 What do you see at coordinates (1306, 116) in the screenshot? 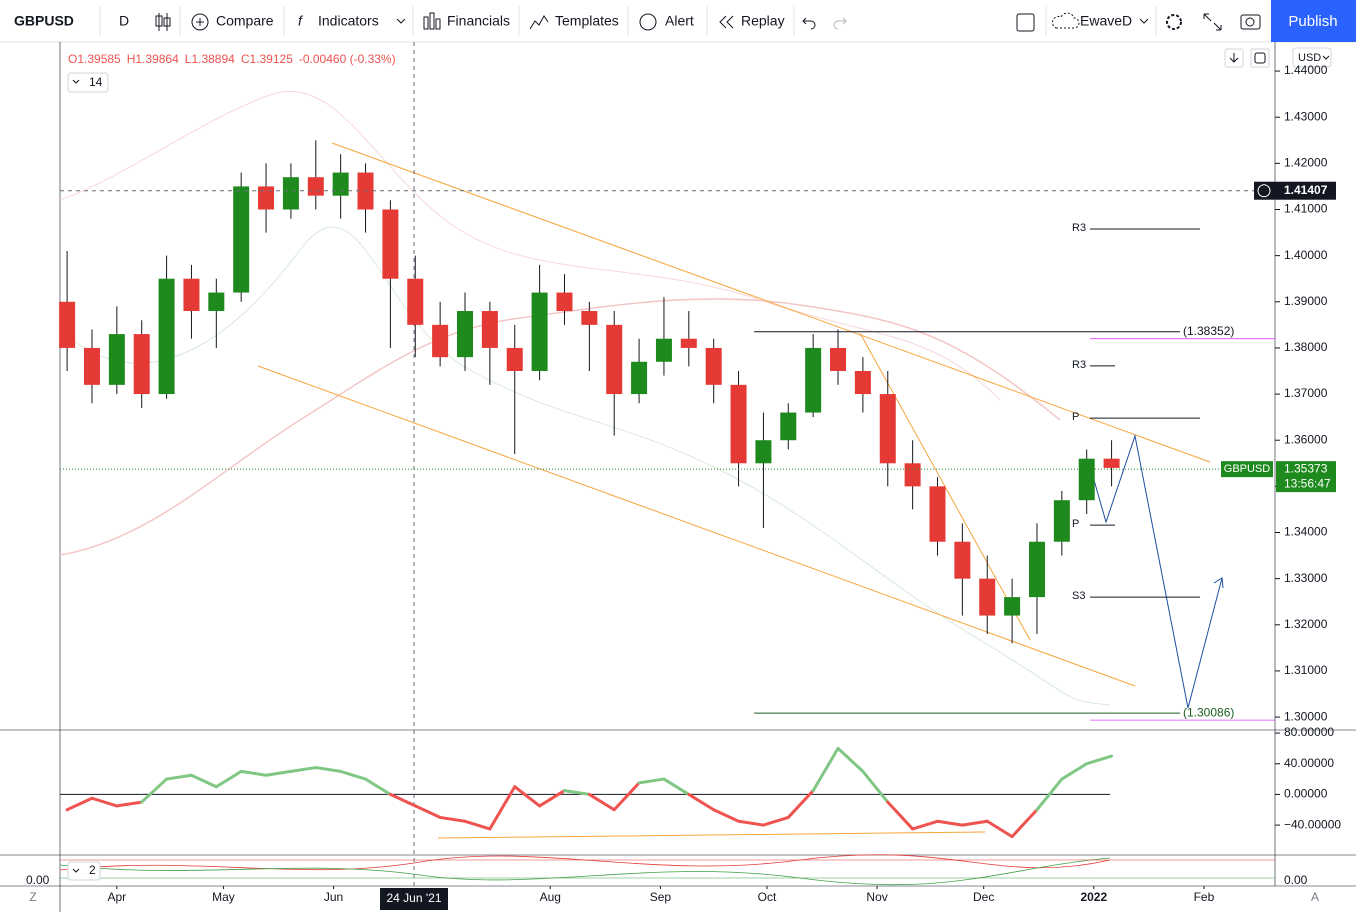
I see `y-tick-label: 1.43000` at bounding box center [1306, 116].